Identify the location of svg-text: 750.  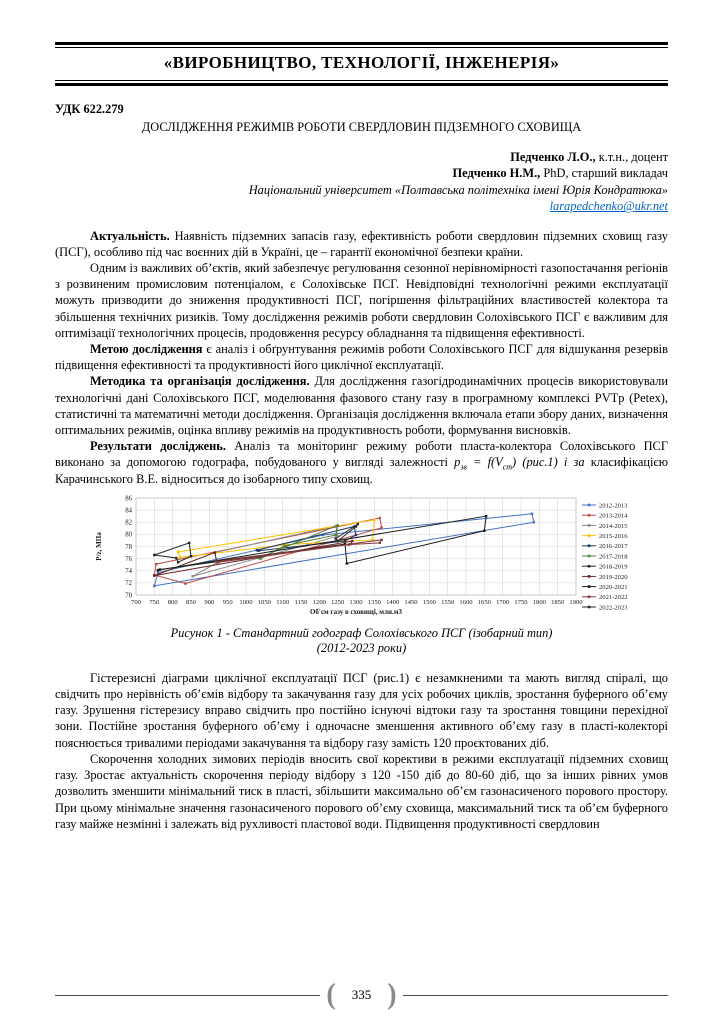
(154, 602).